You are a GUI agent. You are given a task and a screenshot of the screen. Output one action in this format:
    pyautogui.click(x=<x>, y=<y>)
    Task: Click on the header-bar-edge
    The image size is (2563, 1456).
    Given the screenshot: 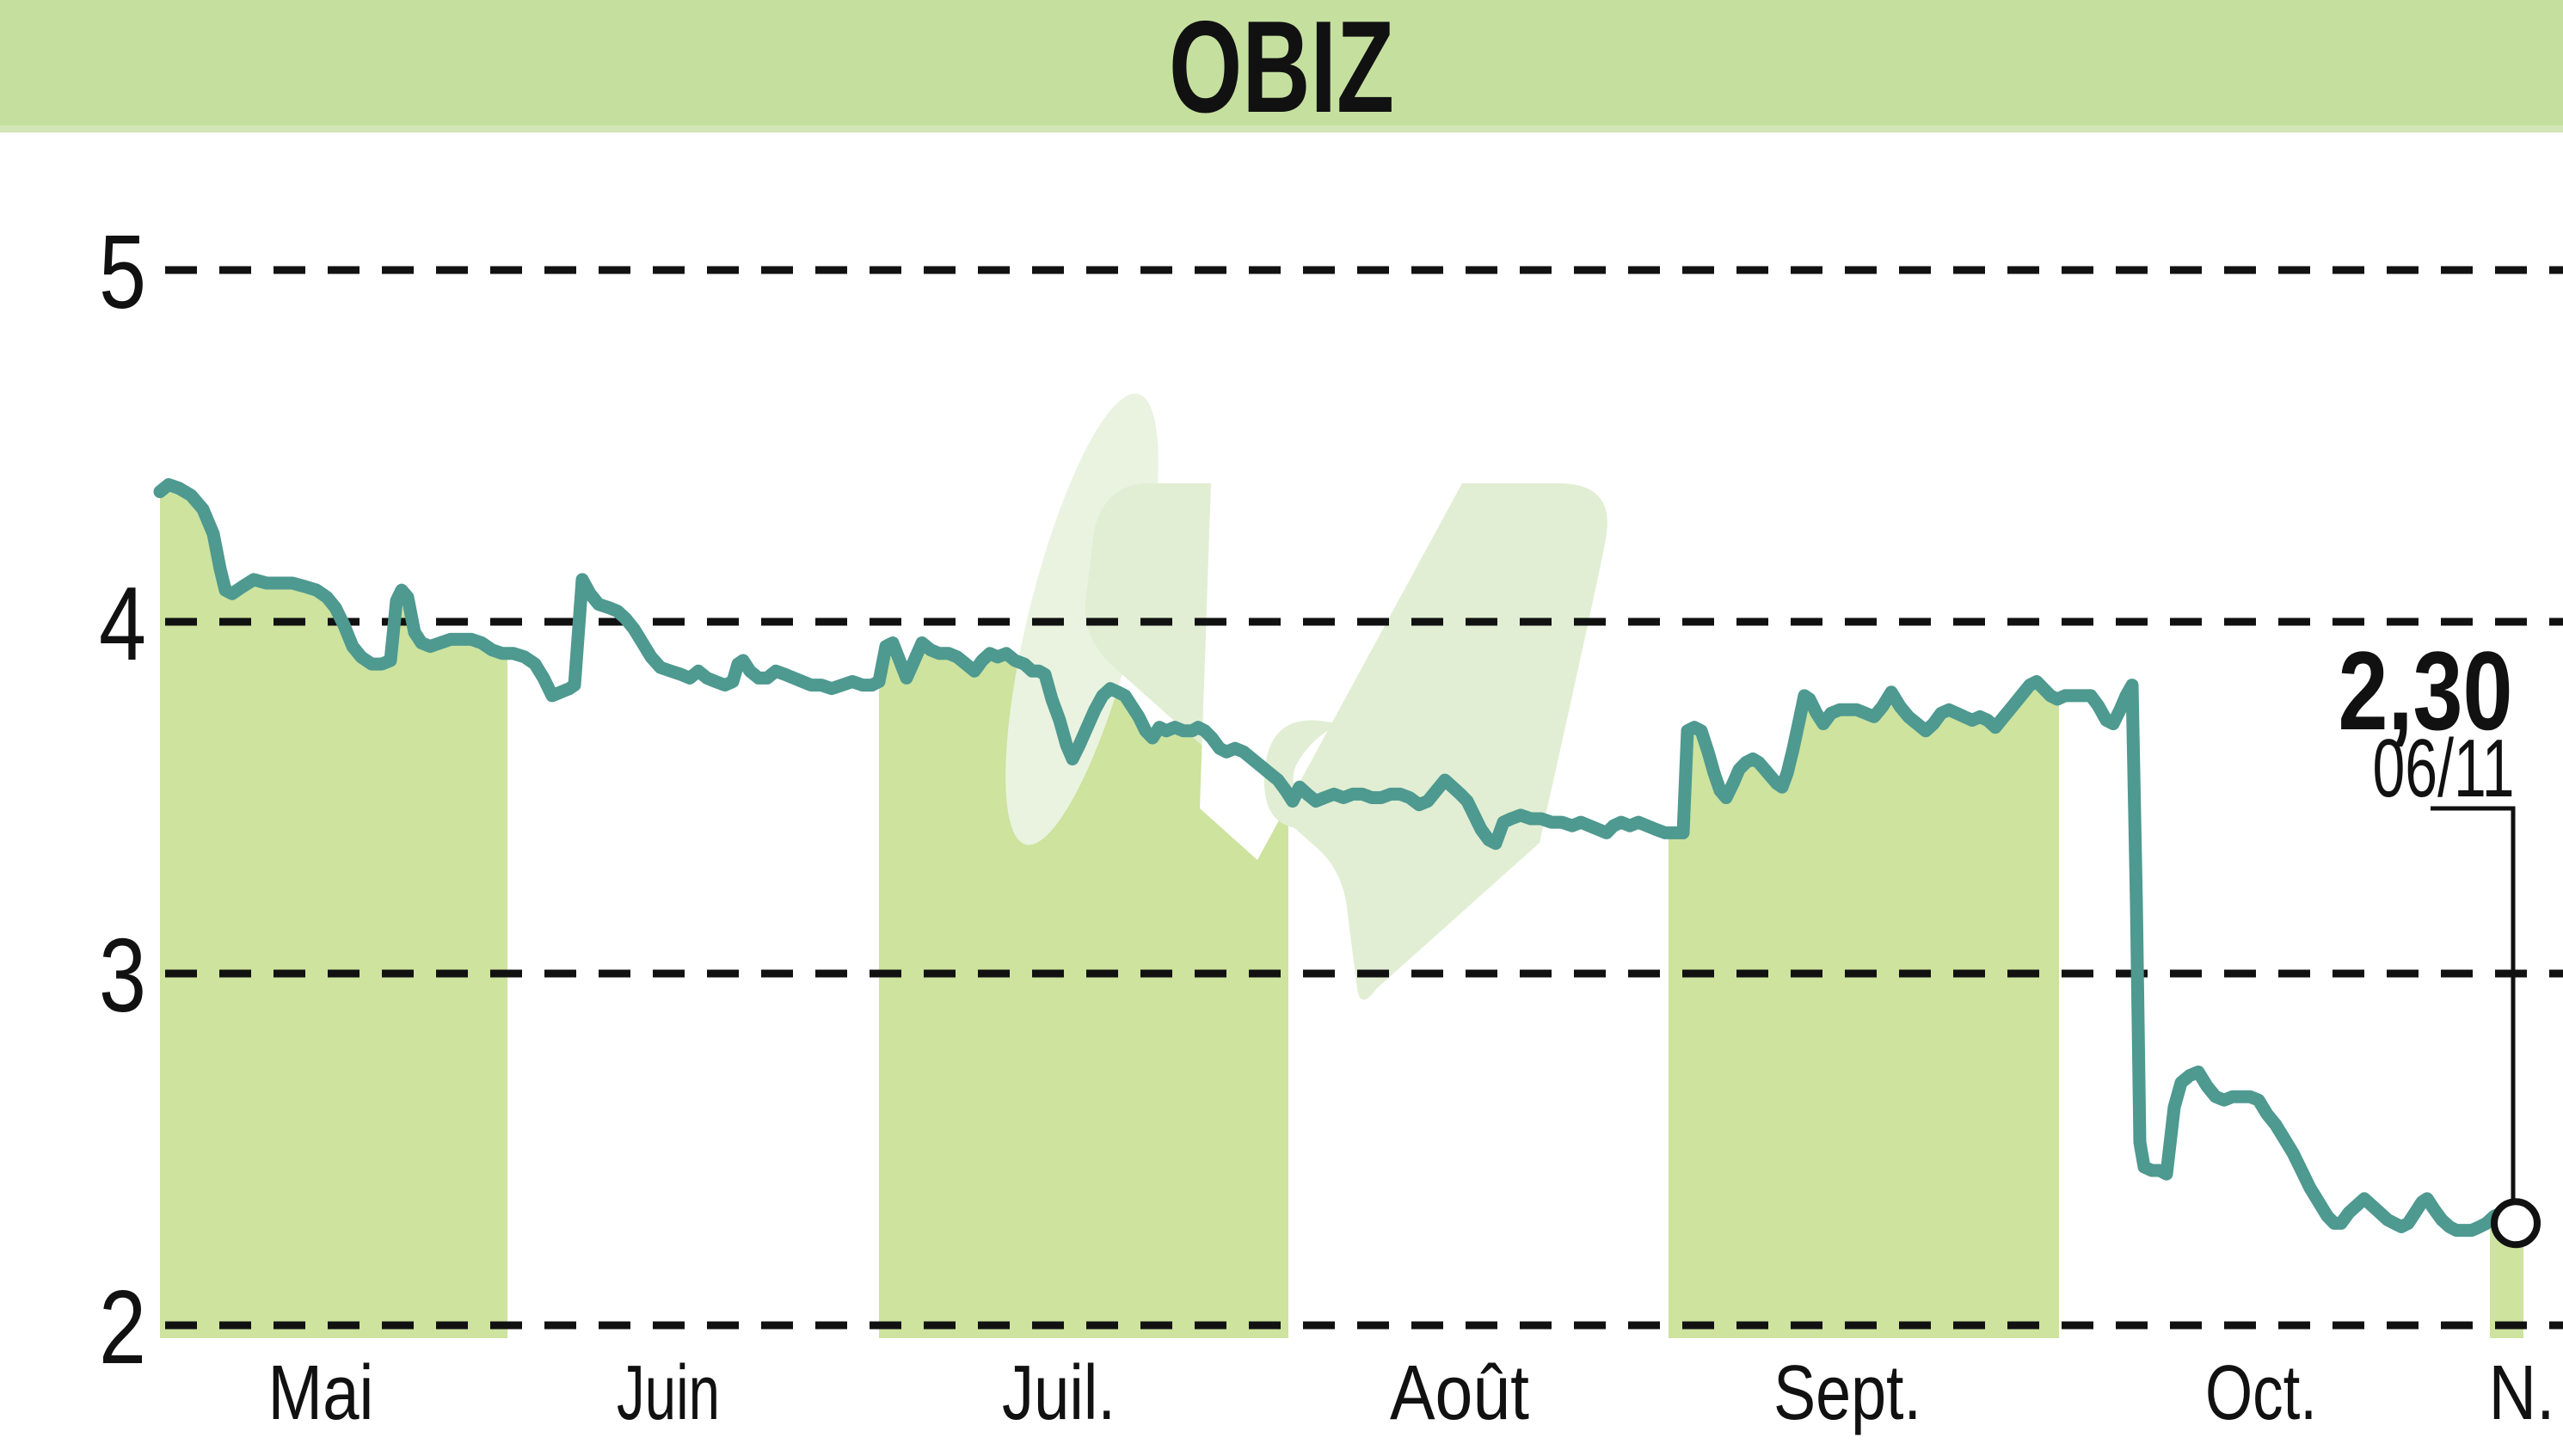 What is the action you would take?
    pyautogui.click(x=1281, y=129)
    